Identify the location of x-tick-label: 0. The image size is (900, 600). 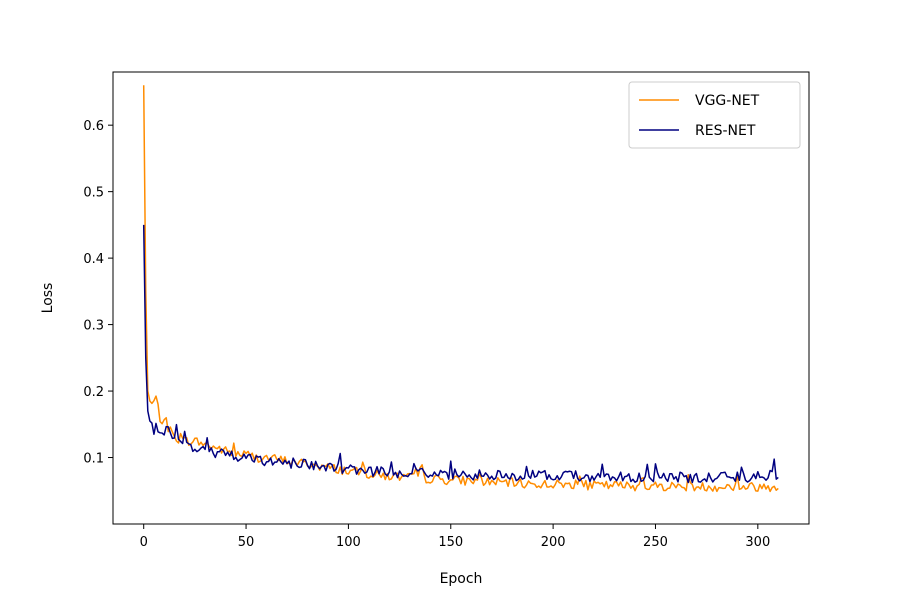
(144, 542).